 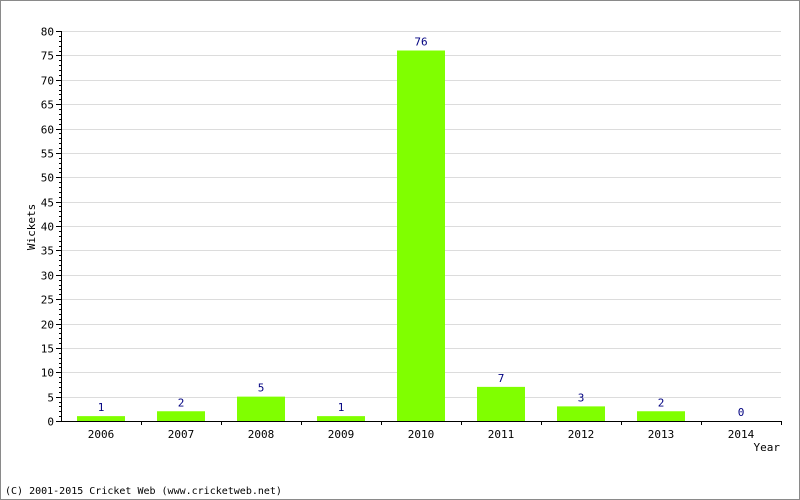 What do you see at coordinates (581, 397) in the screenshot?
I see `data-label: 3` at bounding box center [581, 397].